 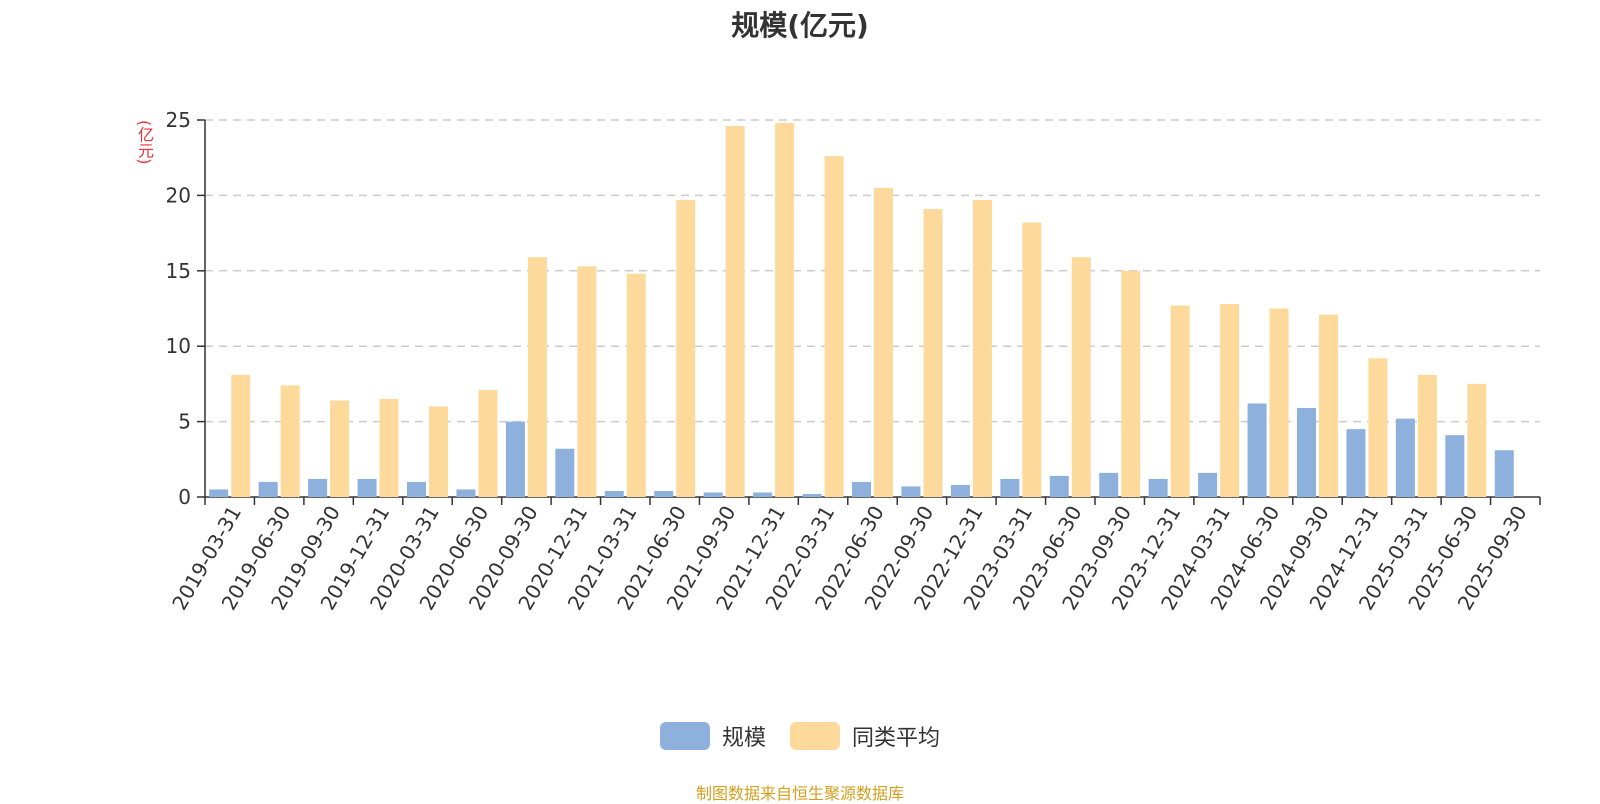 What do you see at coordinates (178, 195) in the screenshot?
I see `y-tick-label: 20` at bounding box center [178, 195].